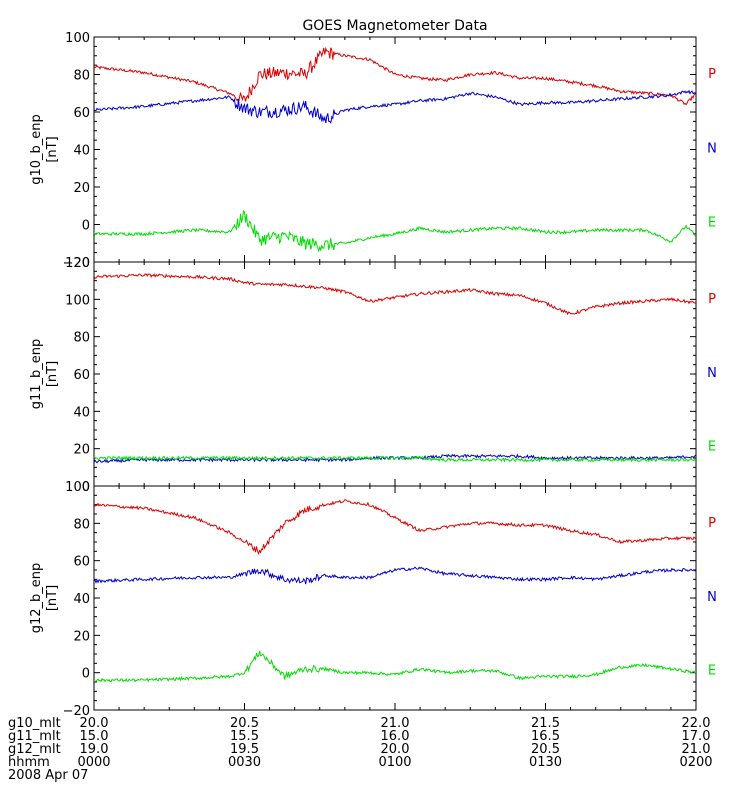 The width and height of the screenshot is (750, 800). Describe the element at coordinates (36, 149) in the screenshot. I see `y-axis-label: g10_b_enp` at that location.